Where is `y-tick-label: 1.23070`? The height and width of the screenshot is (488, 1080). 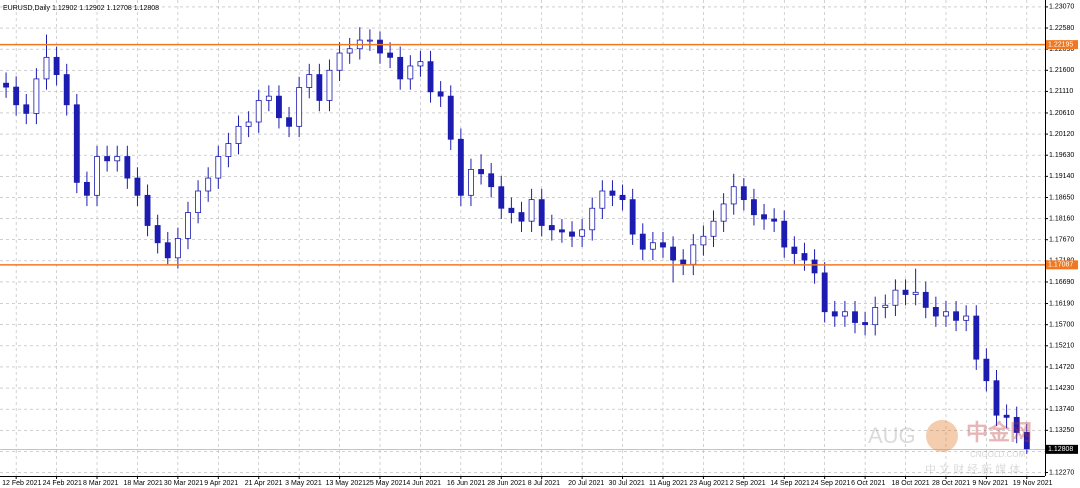
y-tick-label: 1.23070 is located at coordinates (1061, 7).